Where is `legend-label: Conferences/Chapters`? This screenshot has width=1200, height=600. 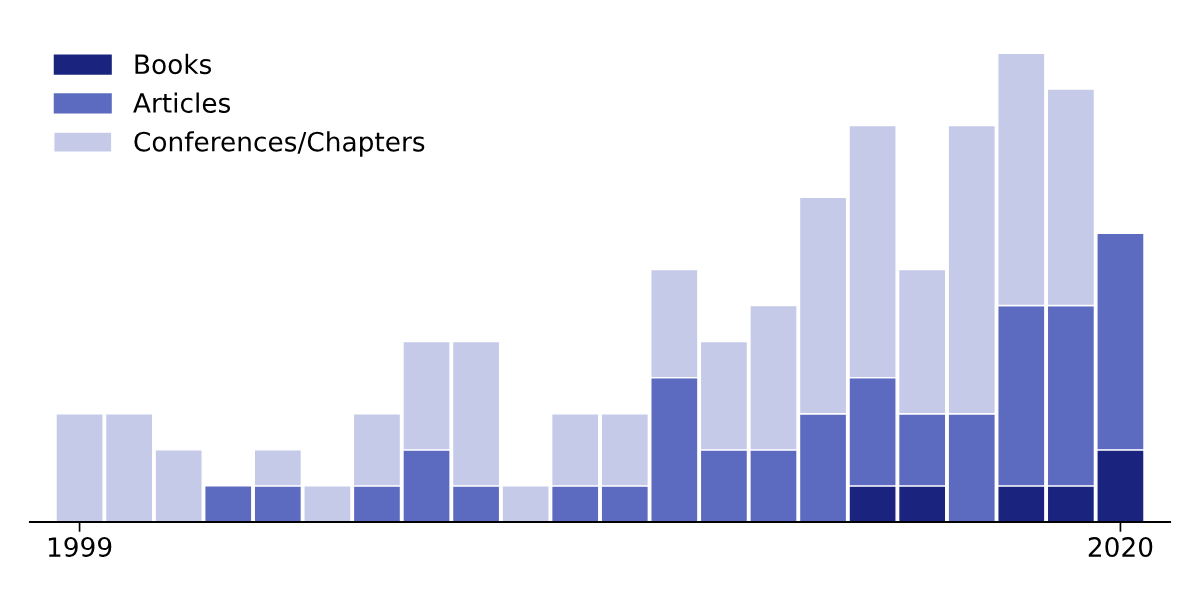 legend-label: Conferences/Chapters is located at coordinates (279, 144).